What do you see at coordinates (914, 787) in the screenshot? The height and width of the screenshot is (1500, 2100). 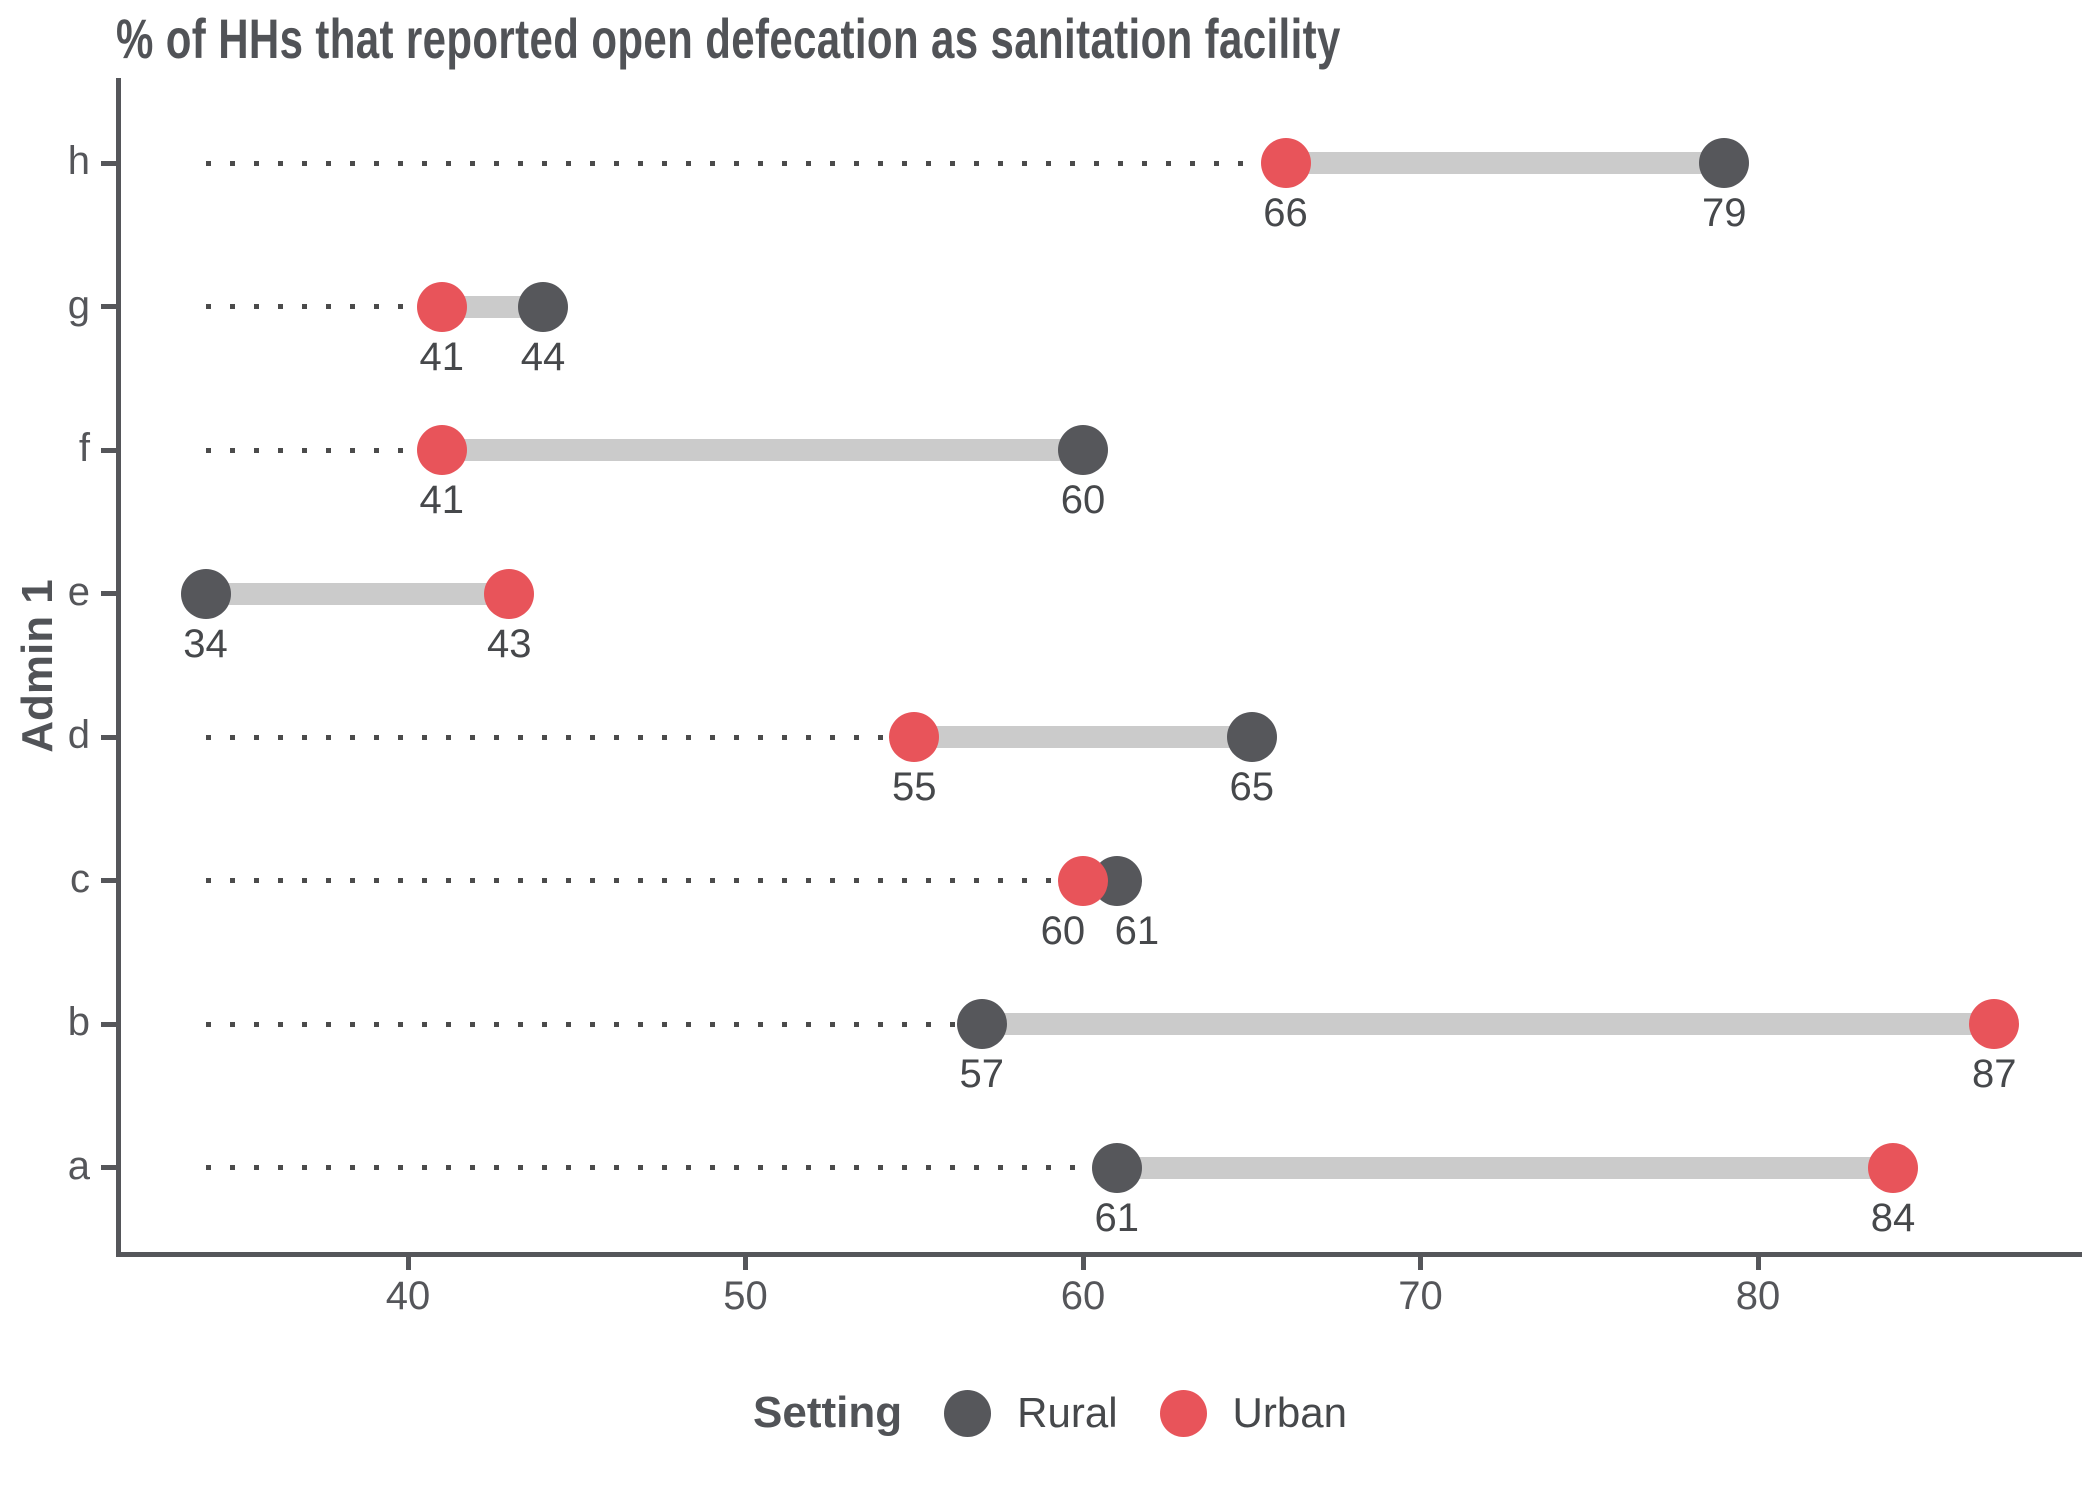 I see `urban-value-label: 55` at bounding box center [914, 787].